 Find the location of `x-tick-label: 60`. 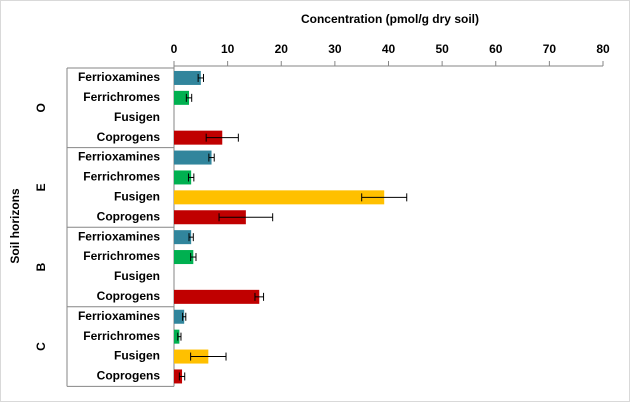

x-tick-label: 60 is located at coordinates (496, 49).